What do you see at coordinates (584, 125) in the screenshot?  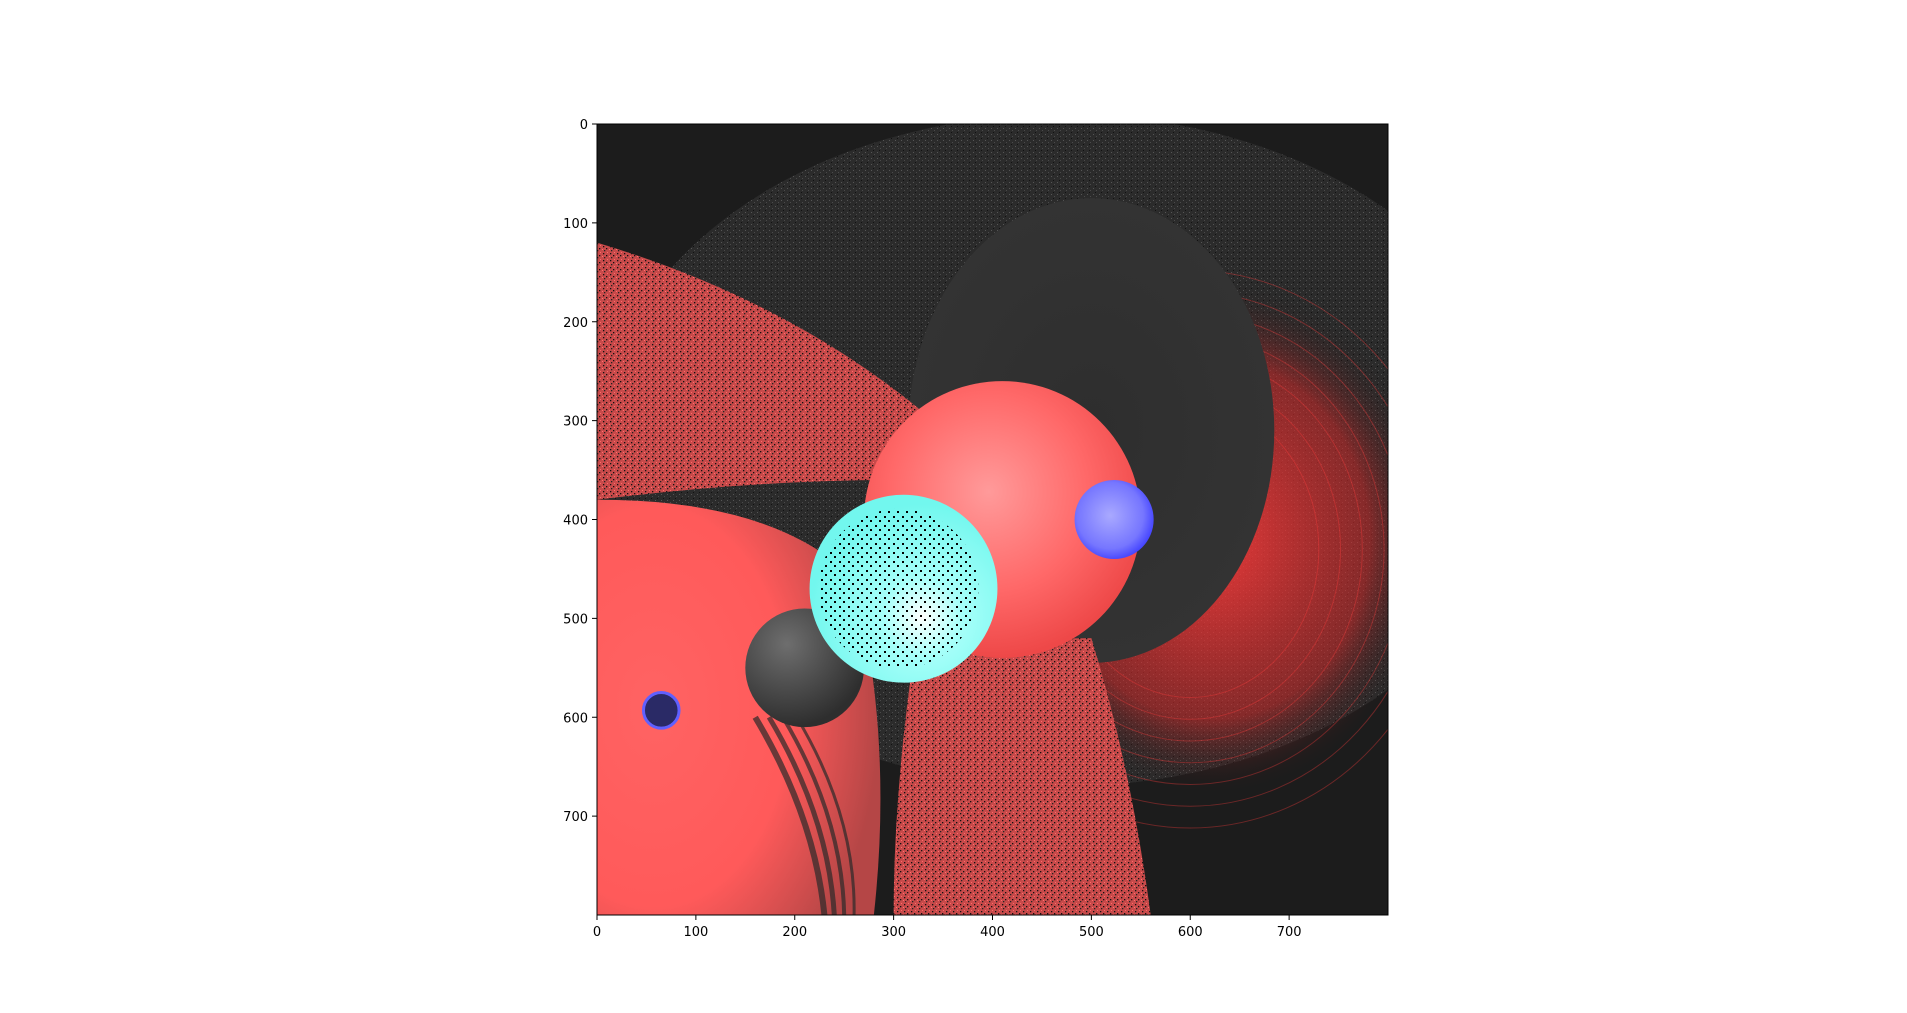 I see `y-tick-label: 0` at bounding box center [584, 125].